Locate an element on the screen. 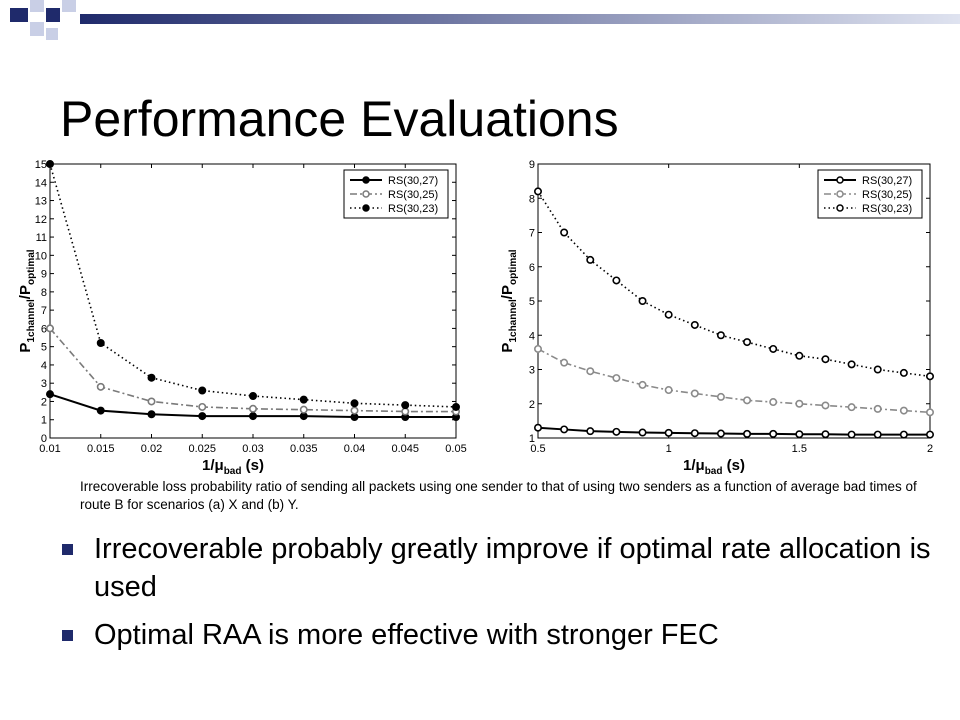  x-tick-label: 0.02 is located at coordinates (151, 449).